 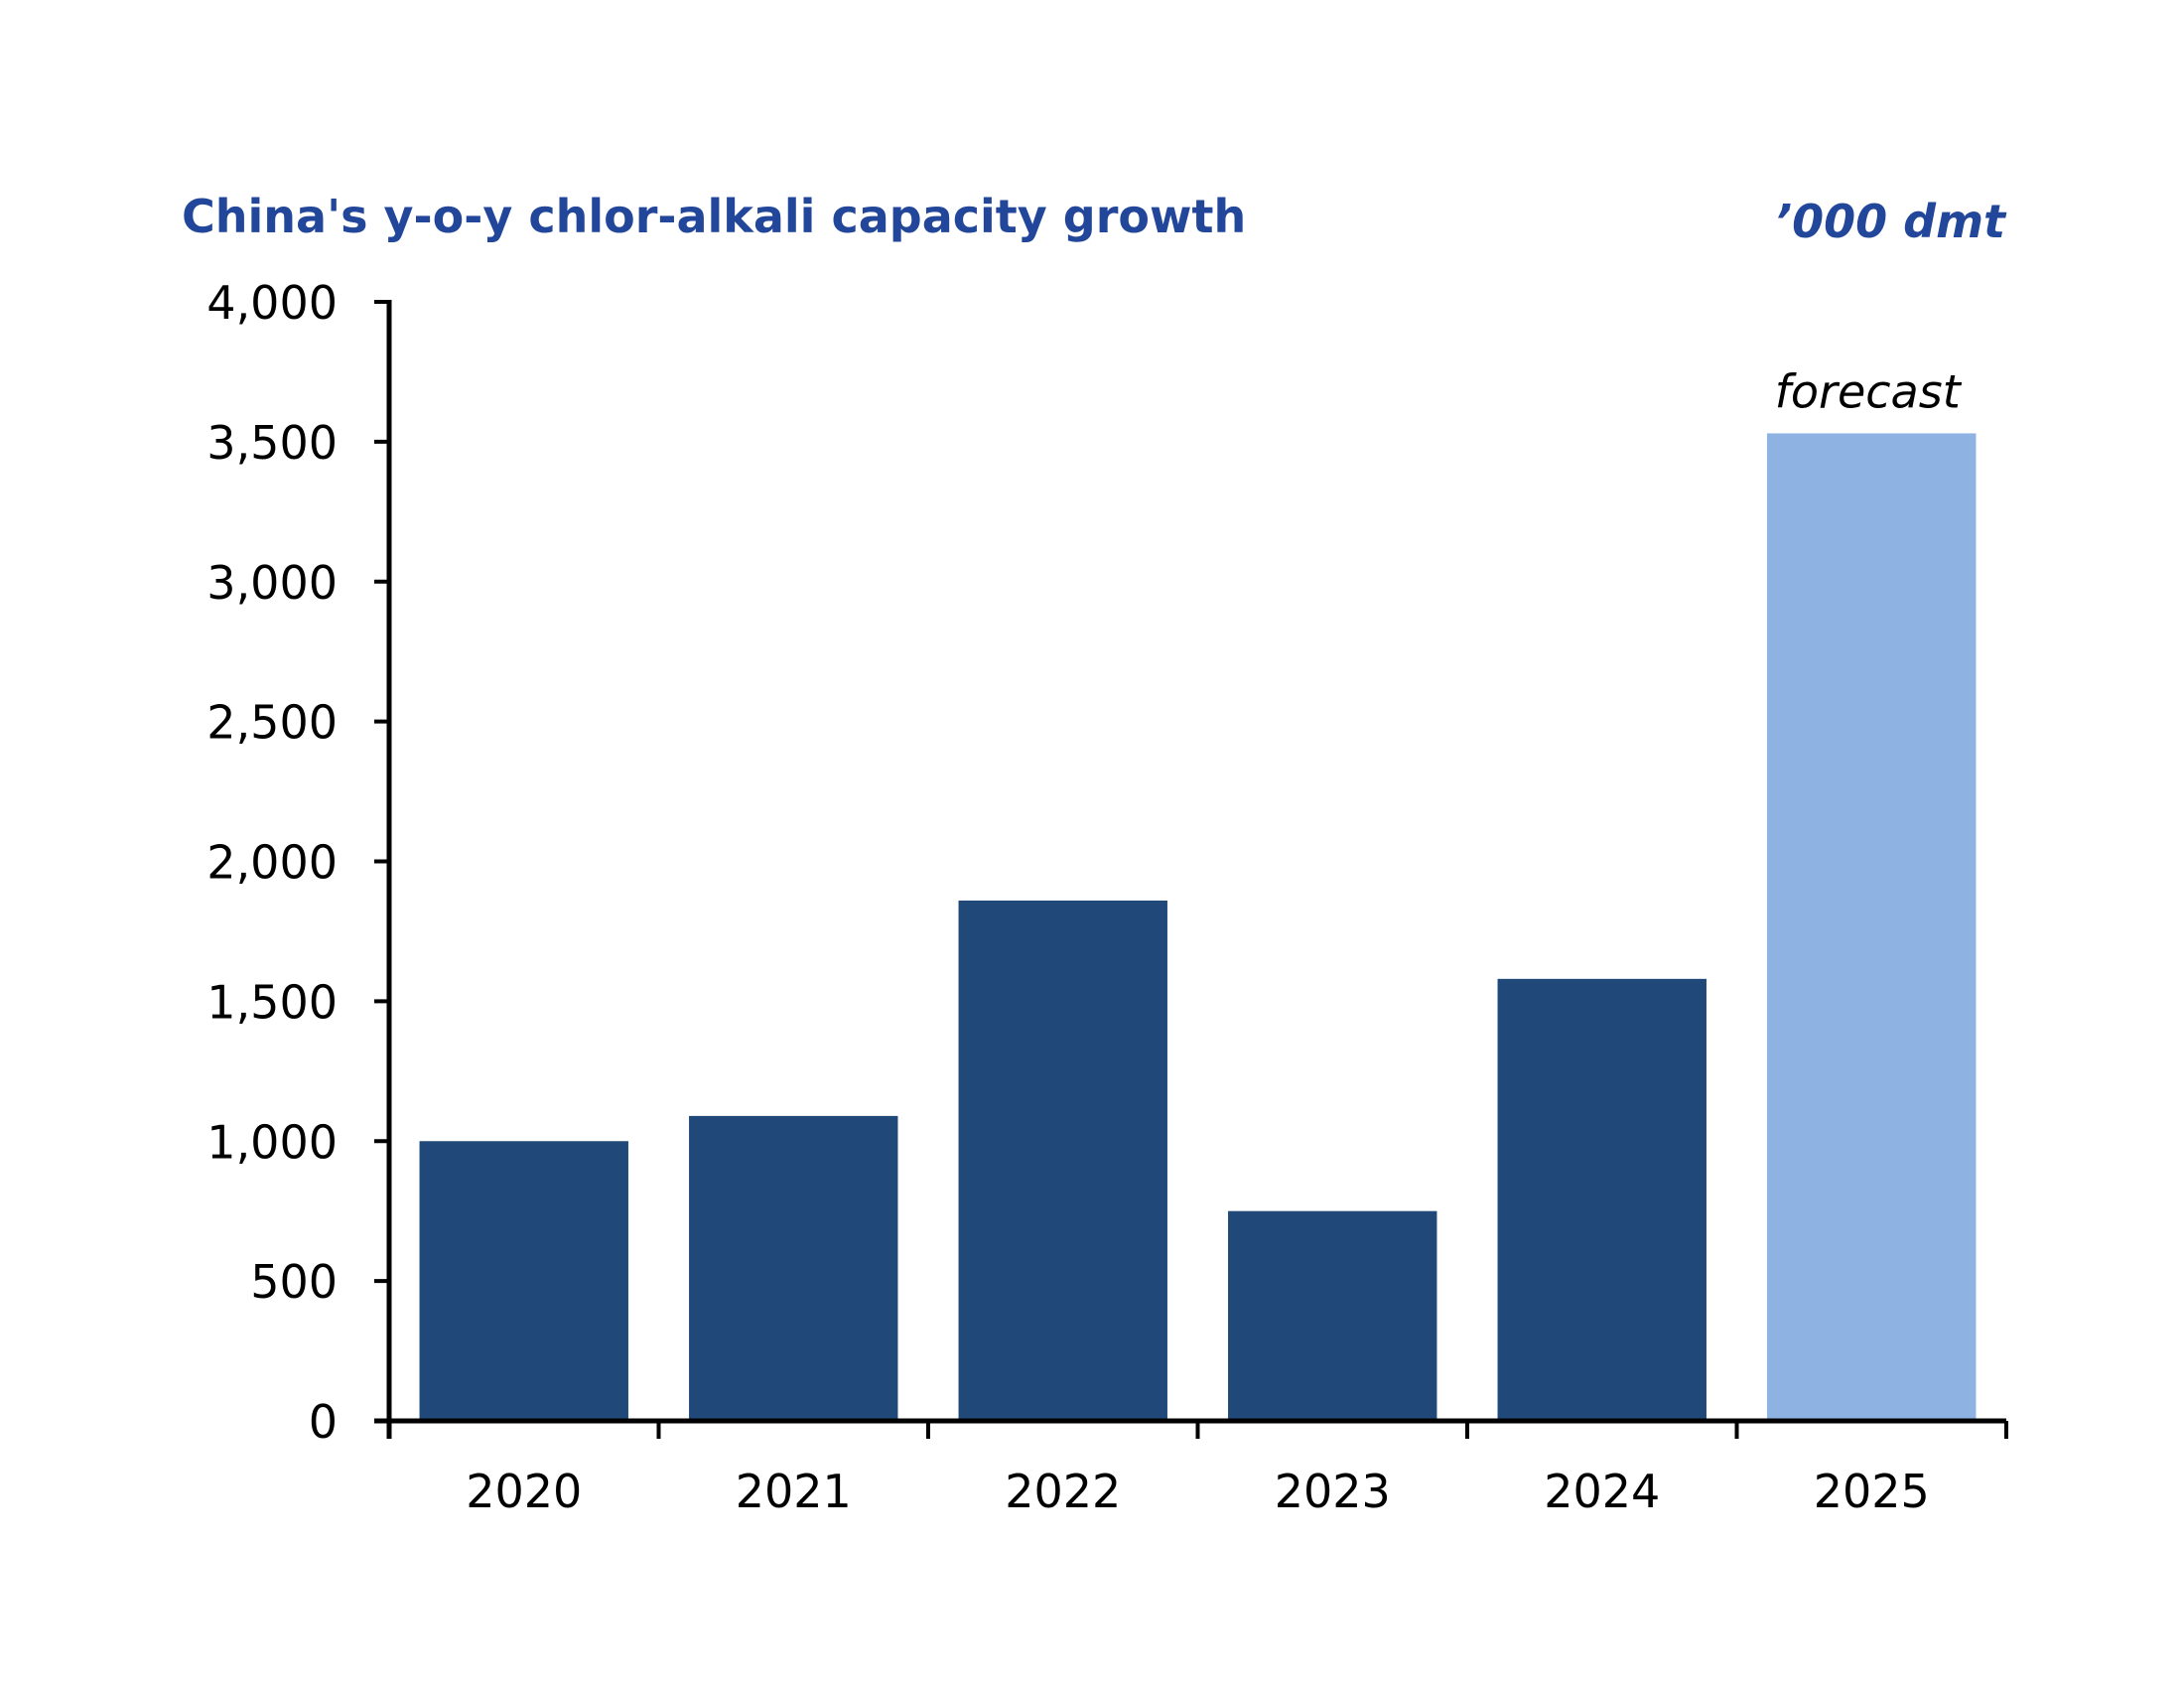 I want to click on x-tick-label: 2025, so click(x=1872, y=1491).